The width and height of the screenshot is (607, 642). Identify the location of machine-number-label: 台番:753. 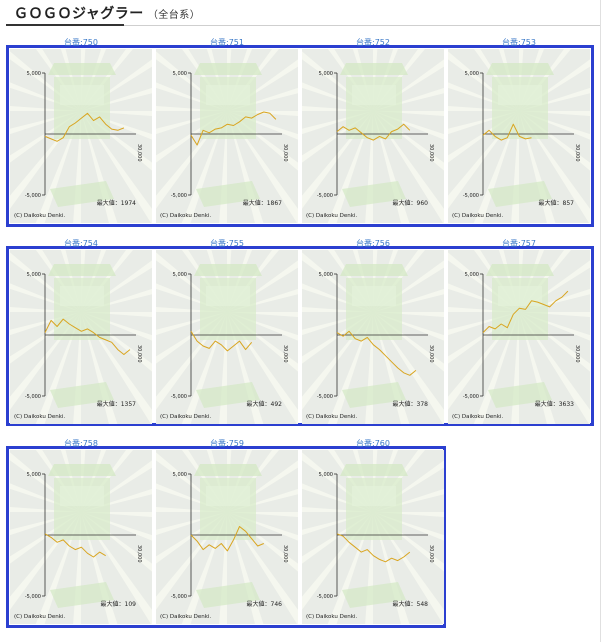
(519, 42).